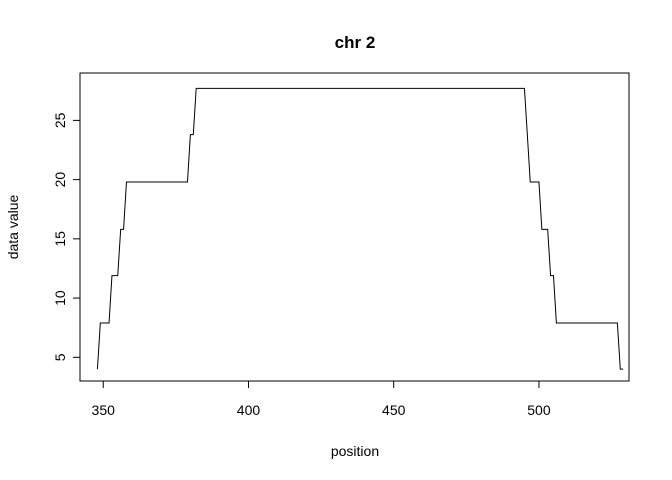  I want to click on x-tick-label: 400, so click(249, 410).